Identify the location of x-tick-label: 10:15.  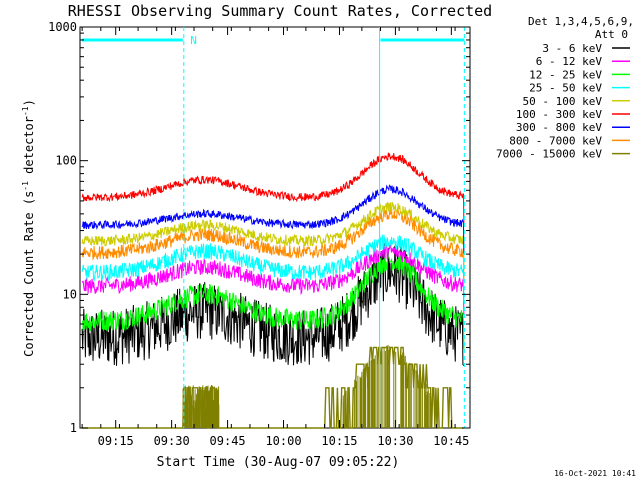
(339, 441).